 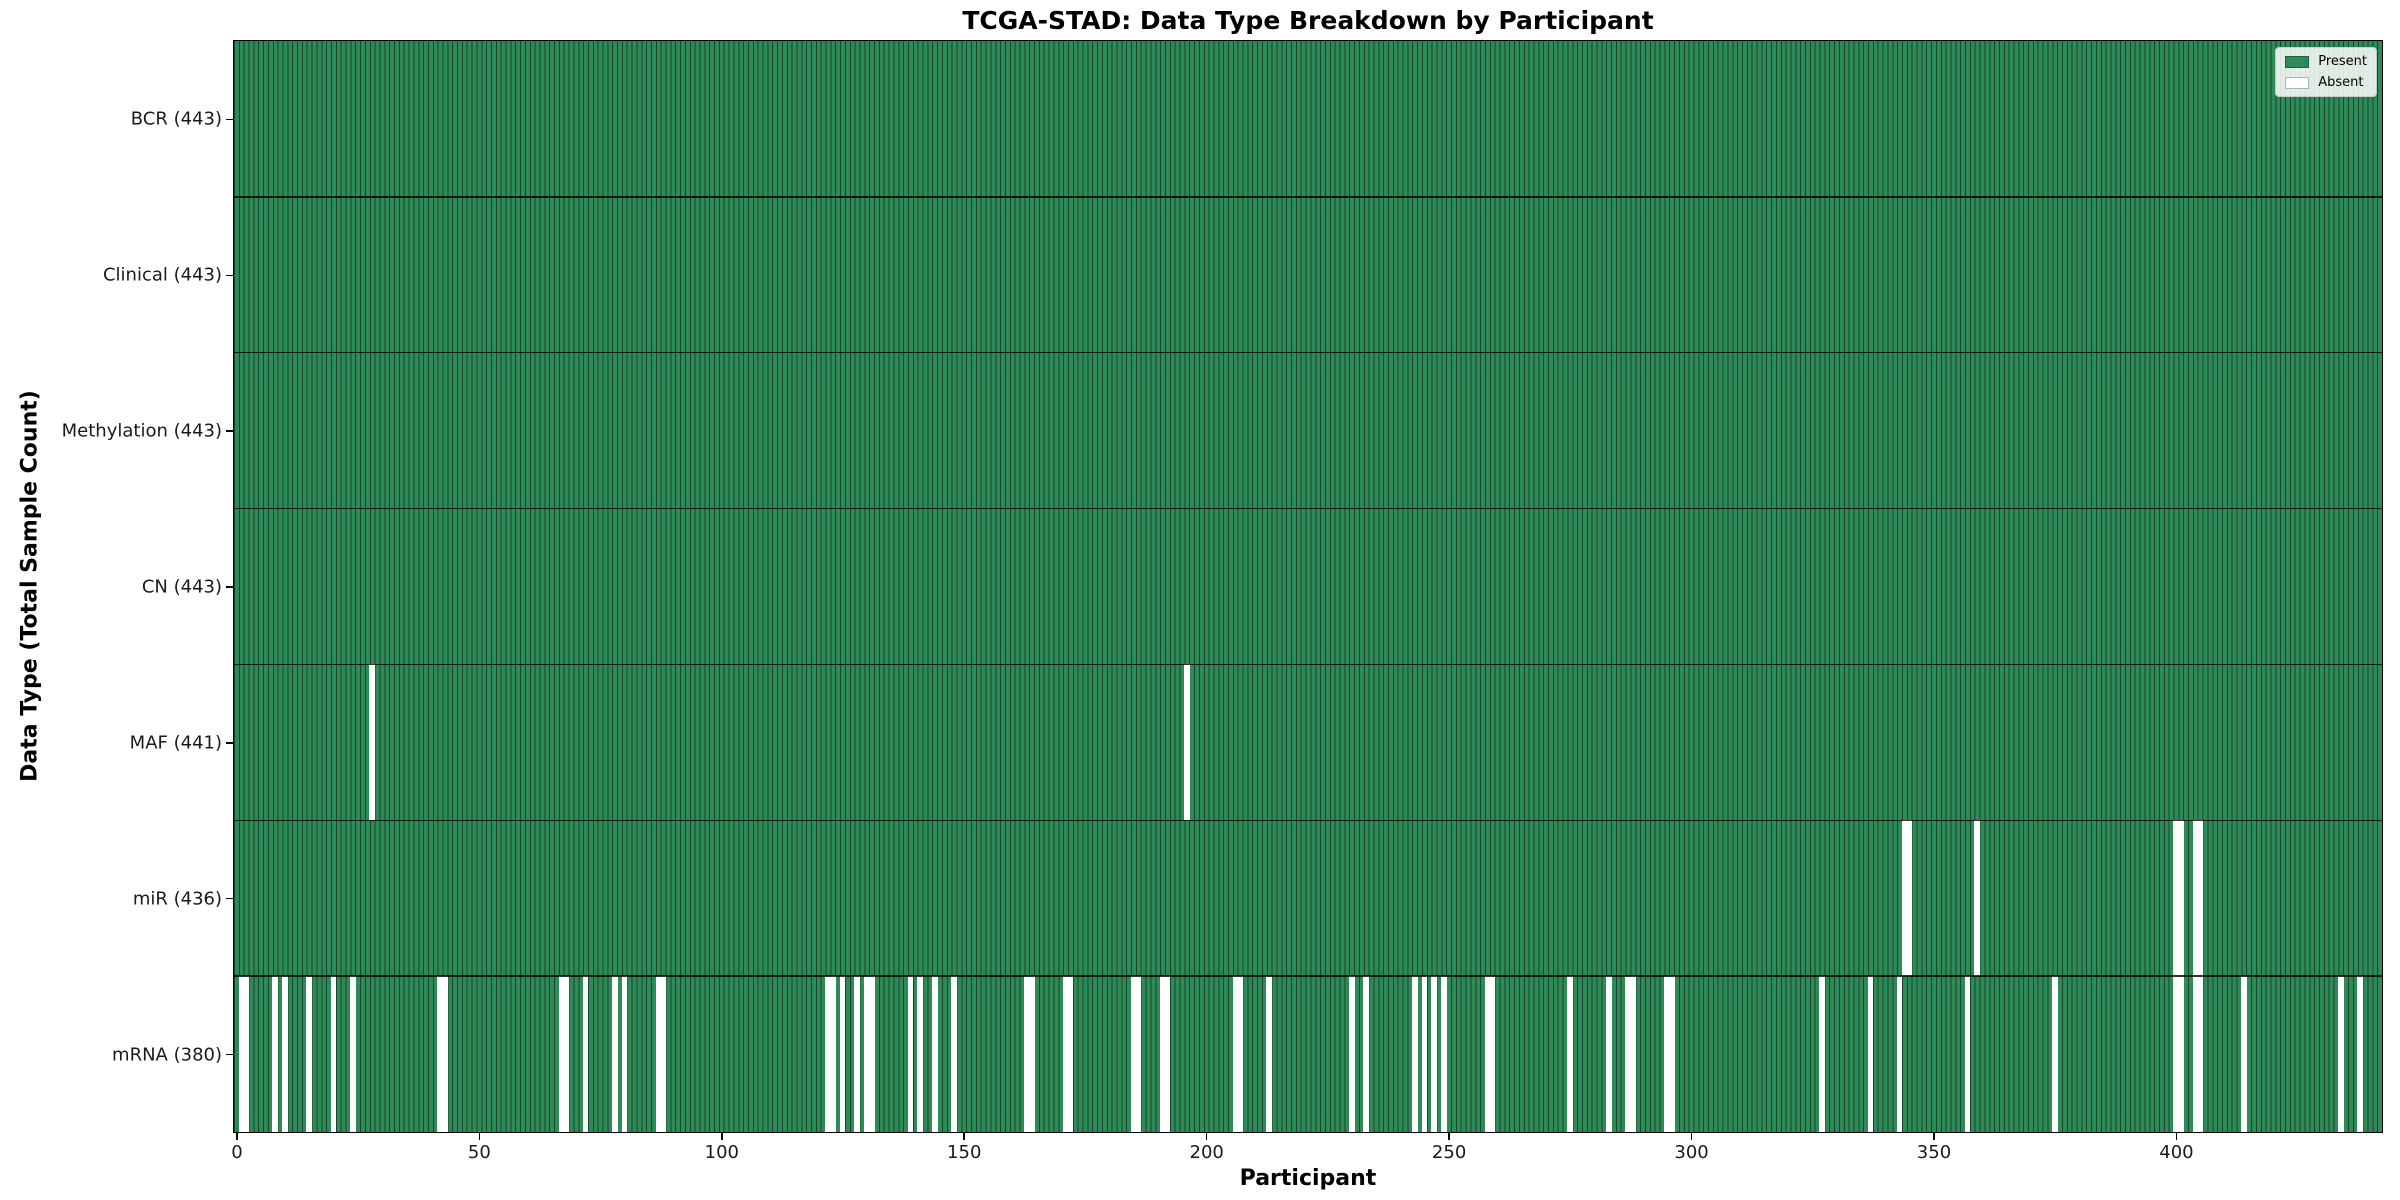 I want to click on legend-entry-absent: Absent, so click(x=2326, y=82).